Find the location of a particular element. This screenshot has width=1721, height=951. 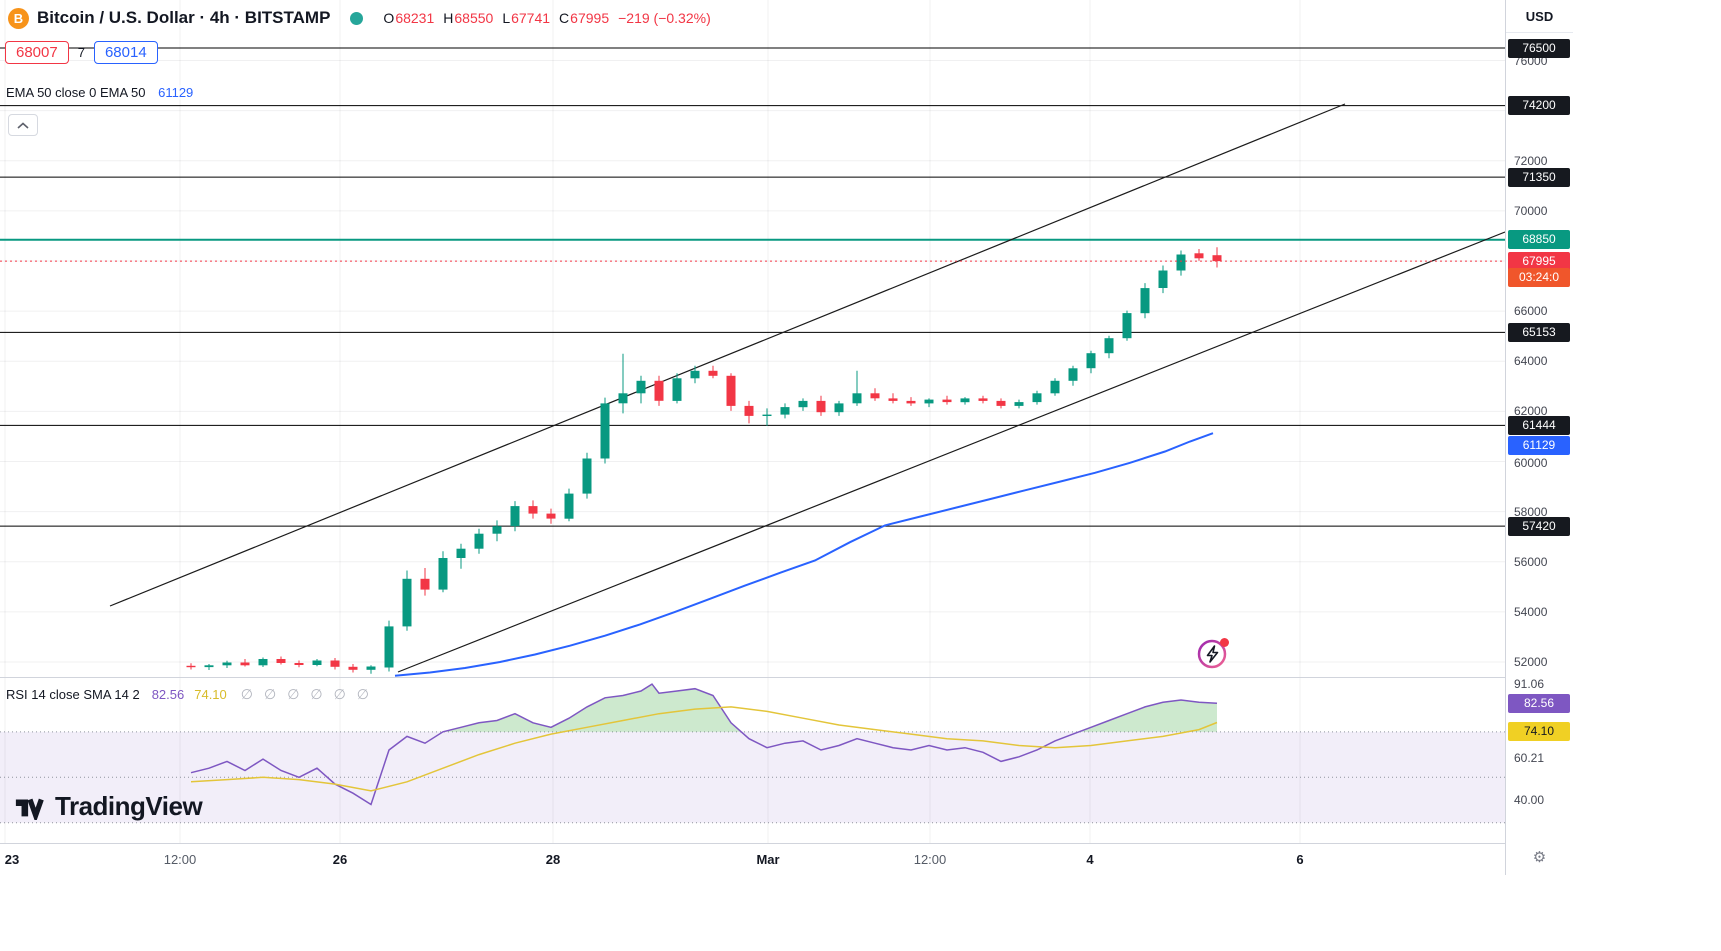

lightning-icon is located at coordinates (1213, 653).